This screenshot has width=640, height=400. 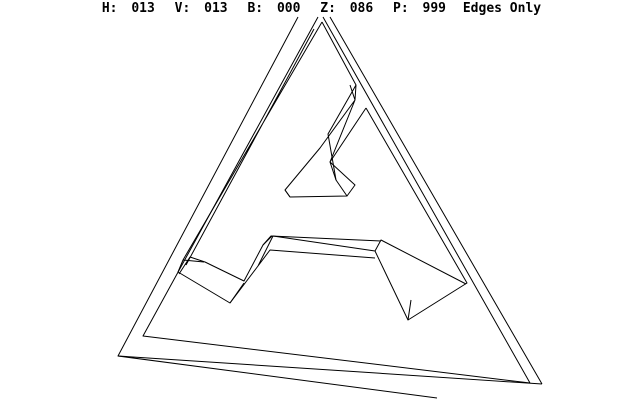 What do you see at coordinates (361, 8) in the screenshot?
I see `z-value: 086` at bounding box center [361, 8].